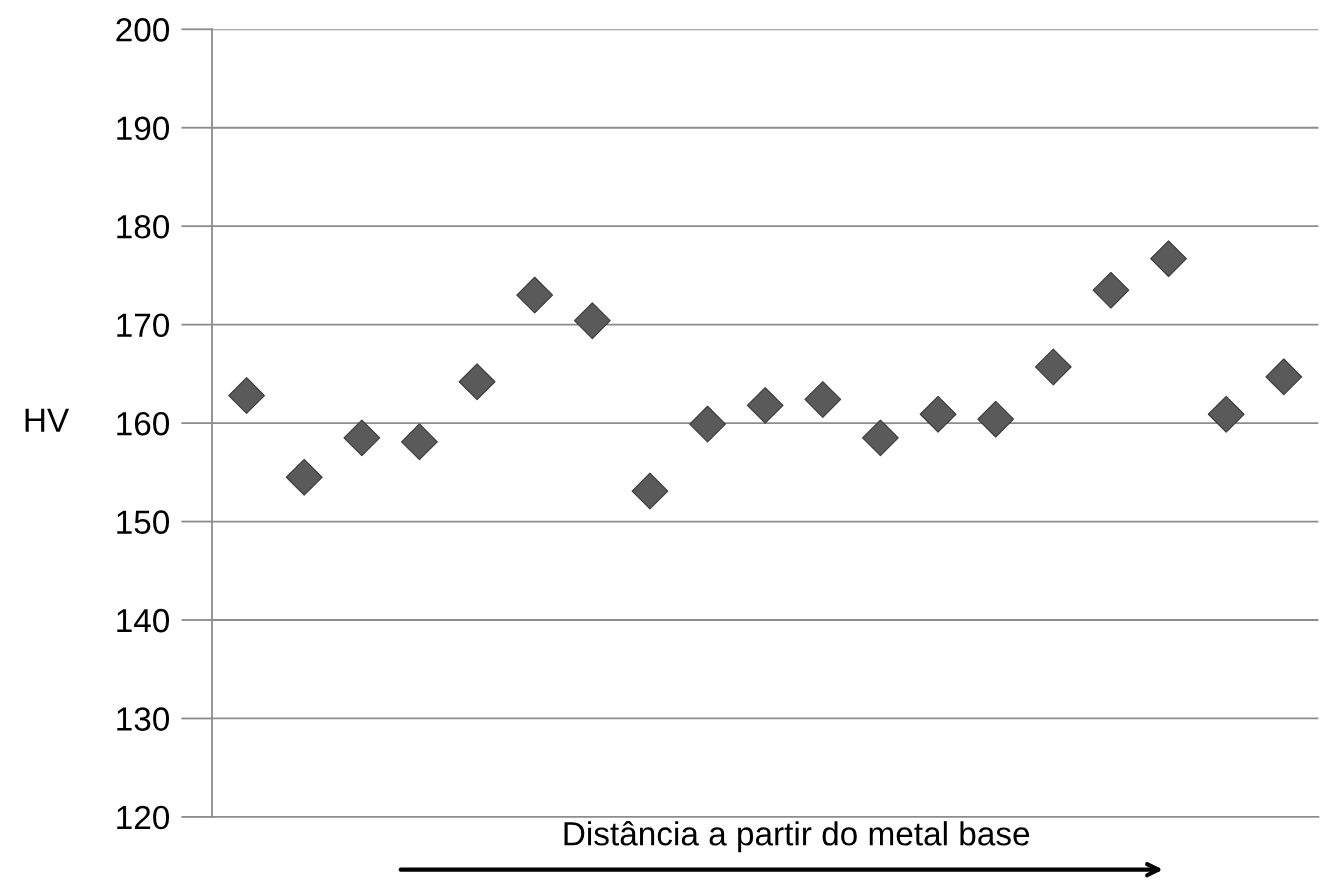 Image resolution: width=1325 pixels, height=887 pixels. Describe the element at coordinates (143, 128) in the screenshot. I see `y-tick-label: 190` at that location.